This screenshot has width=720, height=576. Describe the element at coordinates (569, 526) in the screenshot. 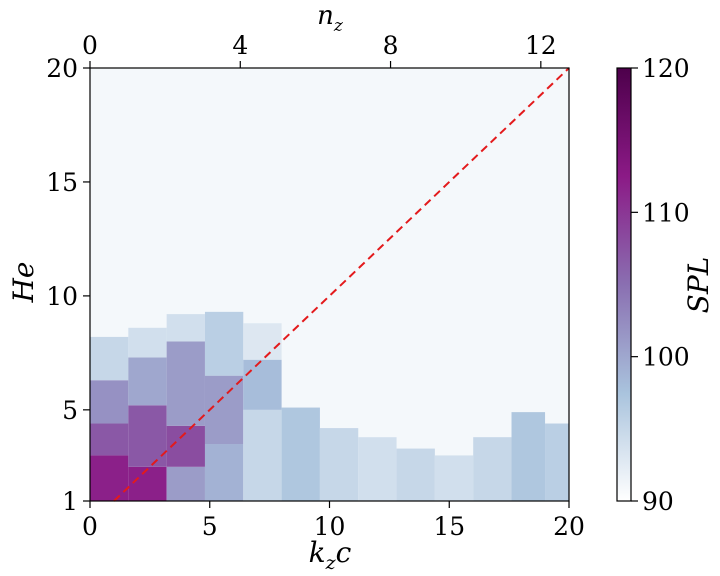

I see `x-tick-label: 20` at that location.